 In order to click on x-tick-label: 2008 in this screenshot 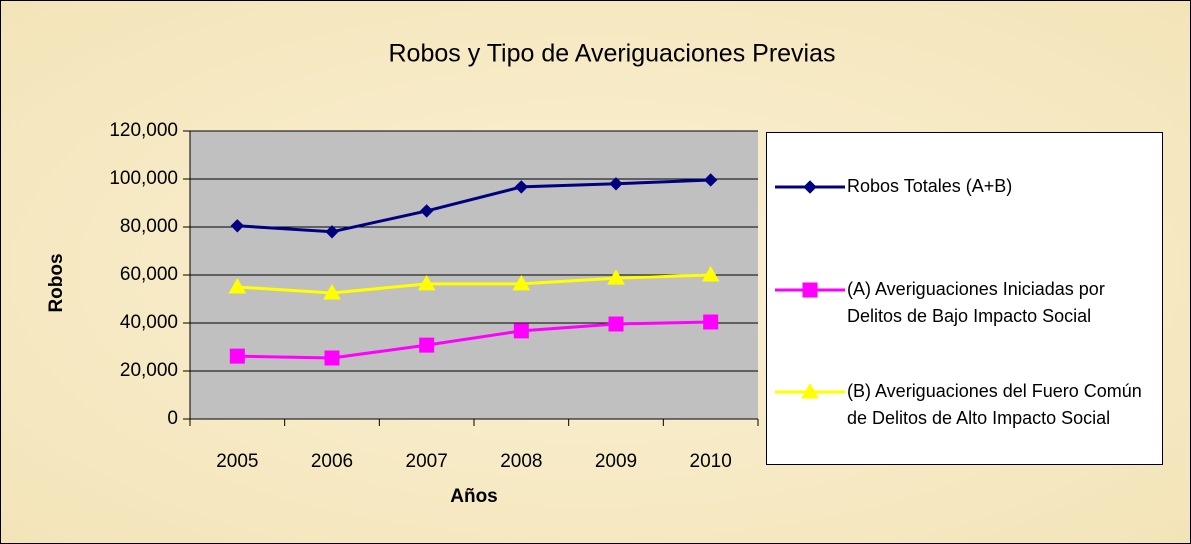, I will do `click(521, 461)`.